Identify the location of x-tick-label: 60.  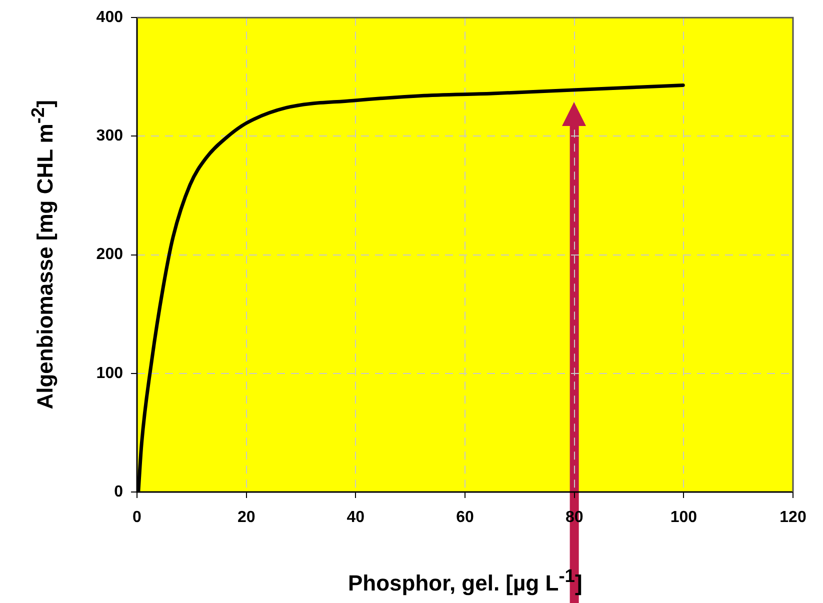
(465, 517).